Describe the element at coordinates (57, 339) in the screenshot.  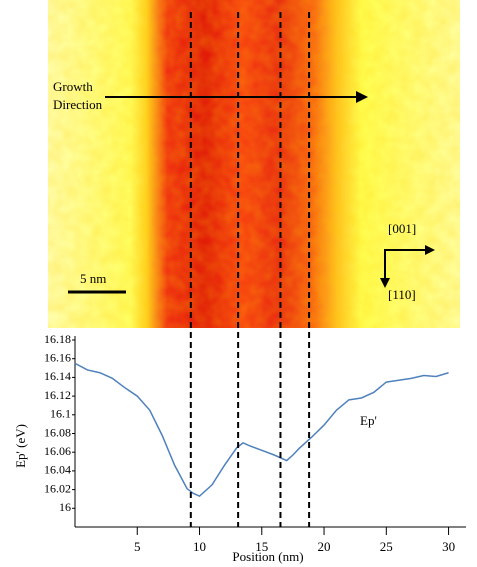
I see `y-tick-label: 16.18` at that location.